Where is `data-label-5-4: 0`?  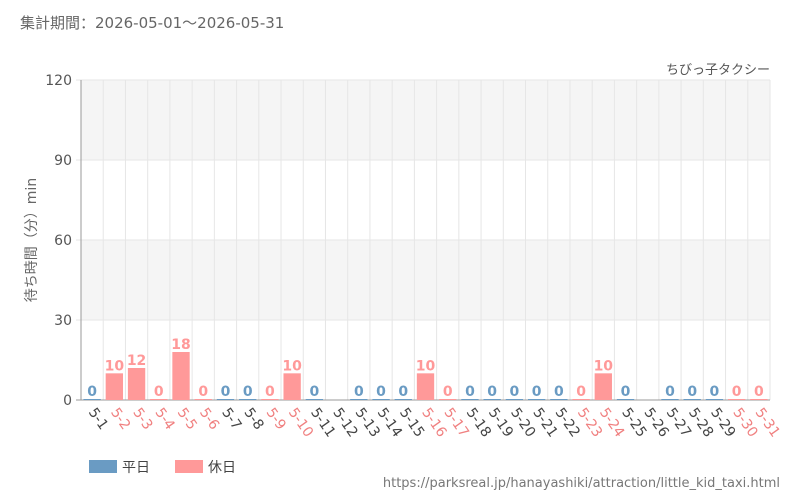
data-label-5-4: 0 is located at coordinates (159, 392).